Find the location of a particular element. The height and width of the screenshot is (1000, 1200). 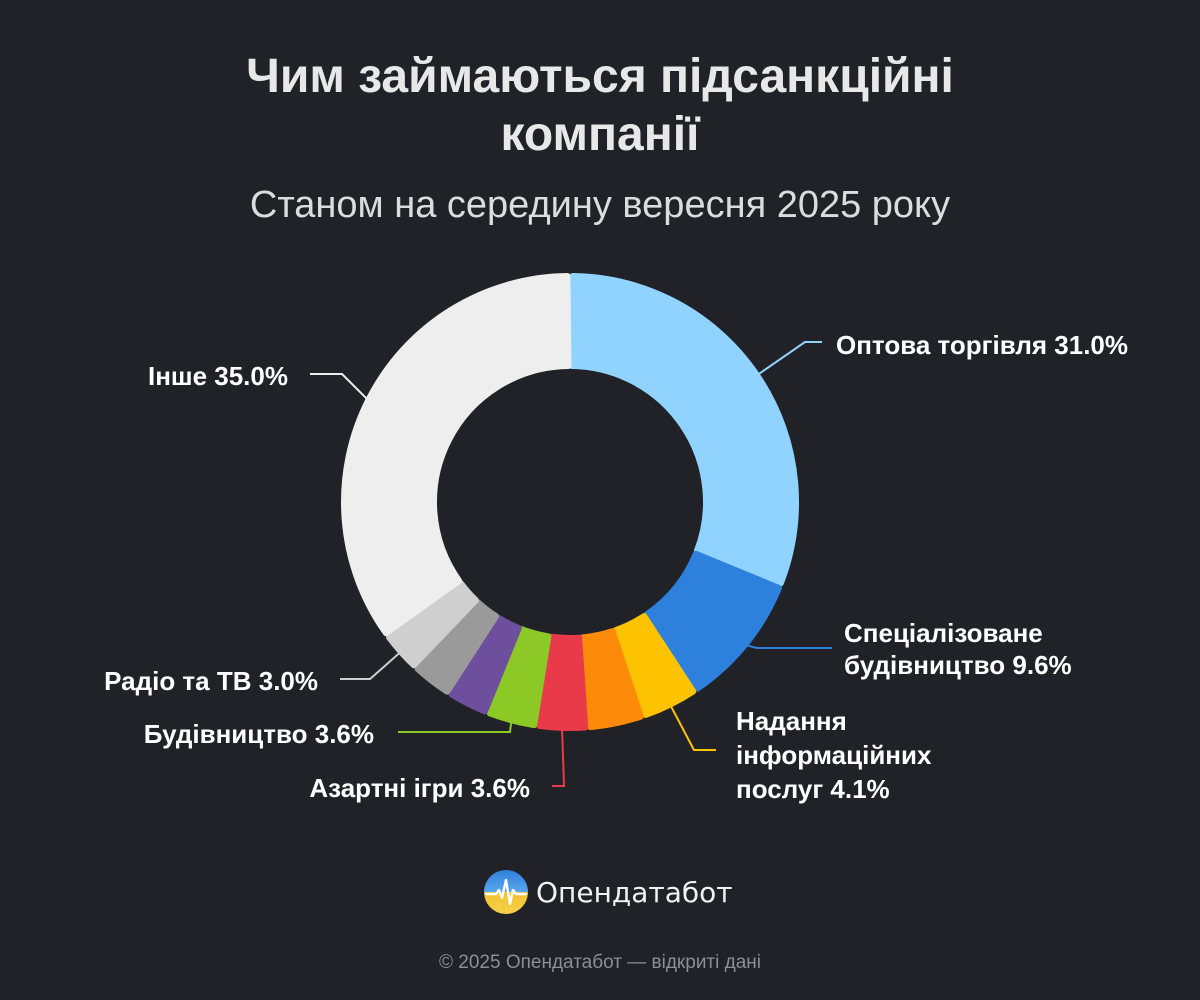

chart-subtitle: Станом на середину вересня 2025 року is located at coordinates (600, 205).